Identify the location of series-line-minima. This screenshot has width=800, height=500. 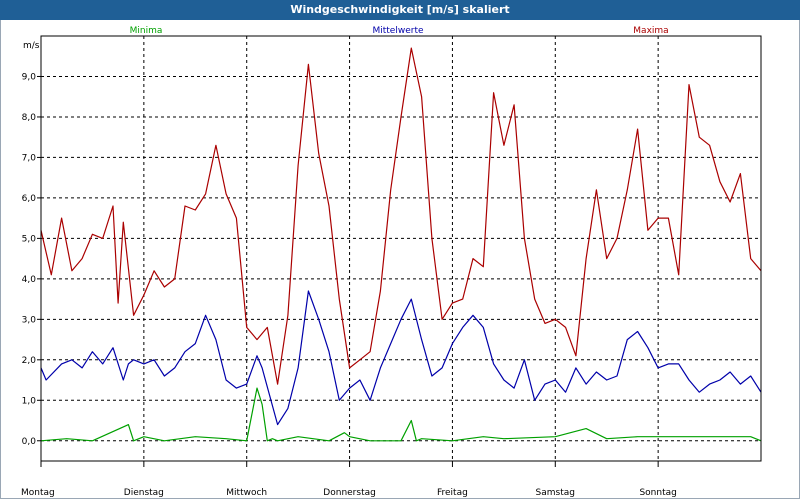
(401, 414).